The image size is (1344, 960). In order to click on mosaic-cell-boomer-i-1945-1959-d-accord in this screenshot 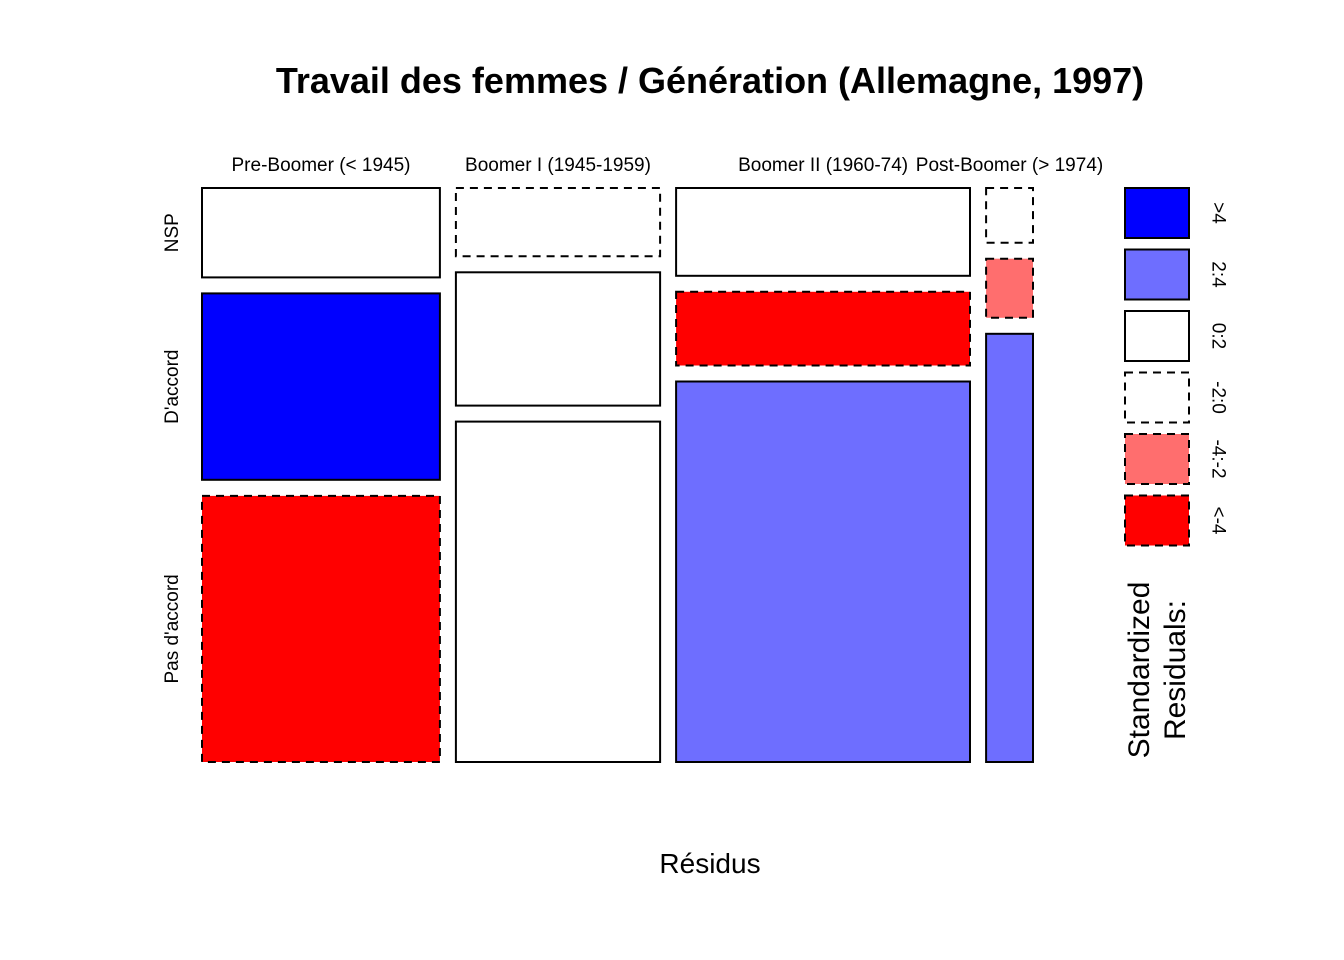, I will do `click(558, 339)`.